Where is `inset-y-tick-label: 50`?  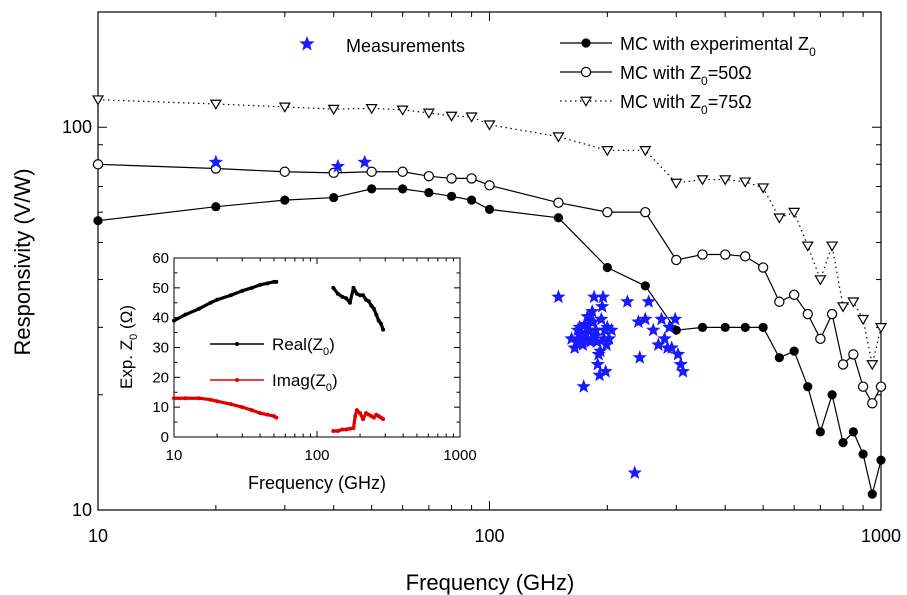 inset-y-tick-label: 50 is located at coordinates (160, 288).